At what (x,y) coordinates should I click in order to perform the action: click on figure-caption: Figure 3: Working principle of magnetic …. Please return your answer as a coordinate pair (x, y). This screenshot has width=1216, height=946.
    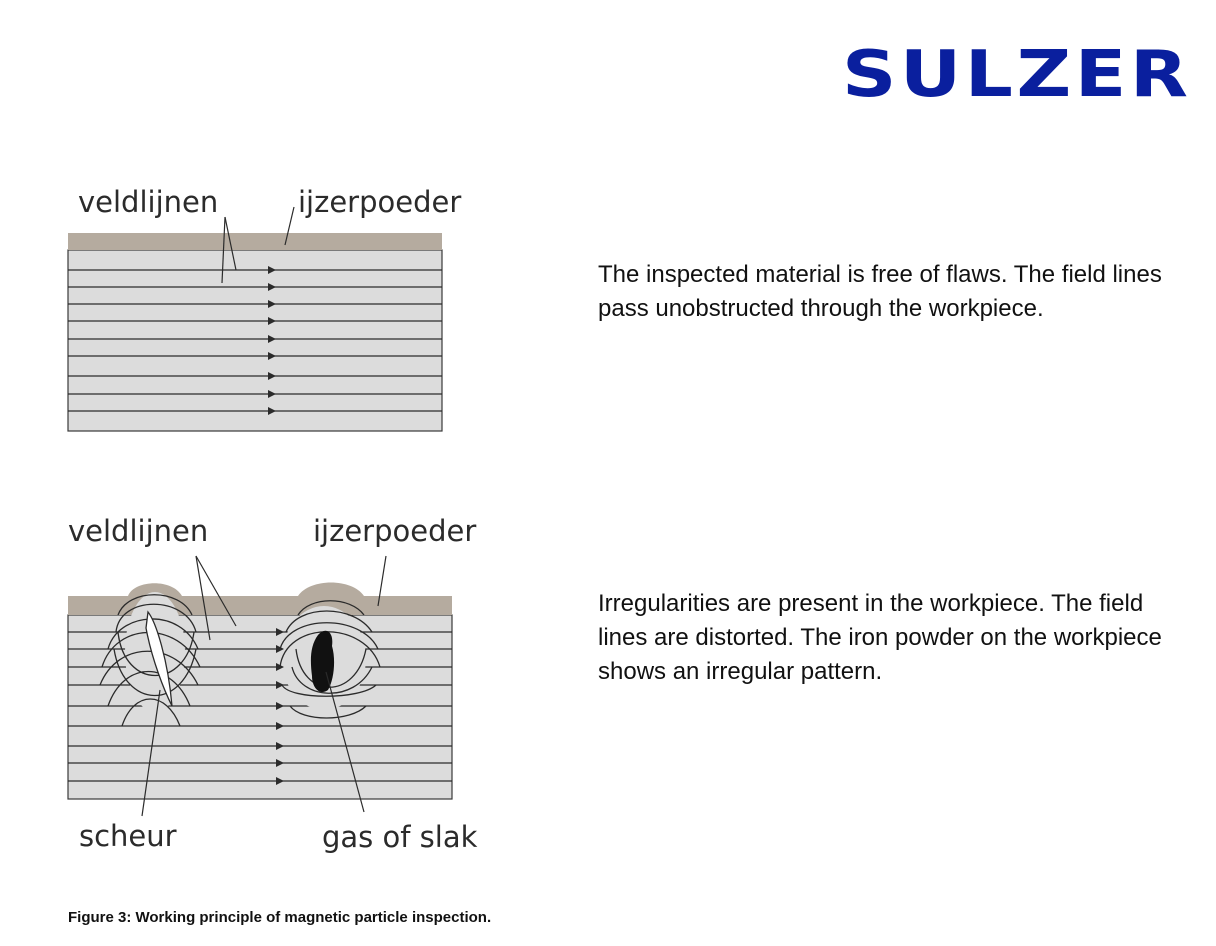
    Looking at the image, I should click on (280, 917).